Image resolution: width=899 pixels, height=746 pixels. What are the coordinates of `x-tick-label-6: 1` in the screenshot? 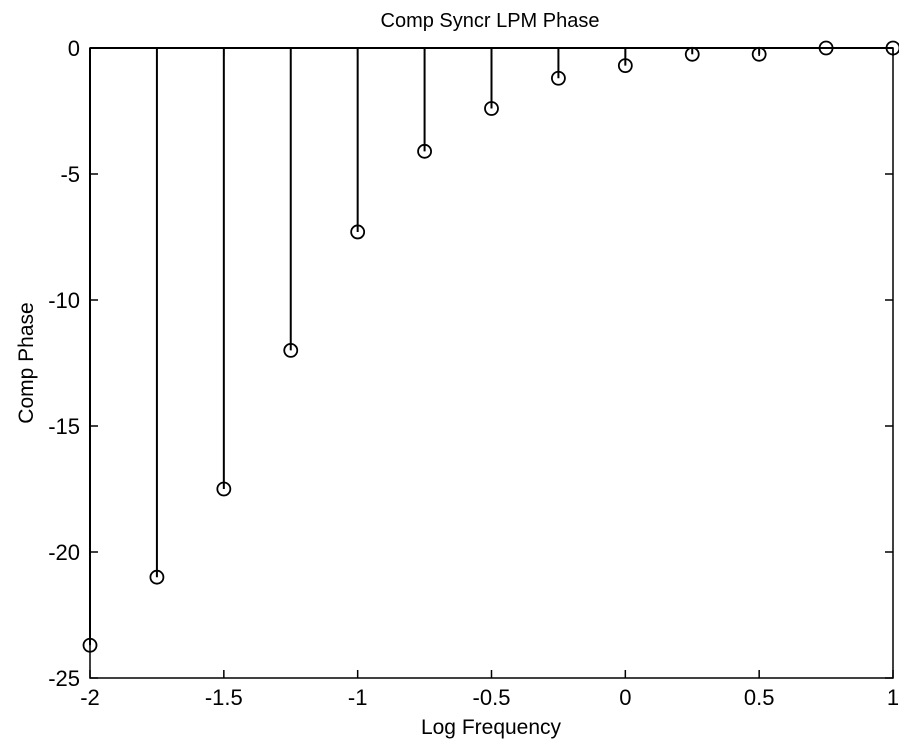 It's located at (893, 697).